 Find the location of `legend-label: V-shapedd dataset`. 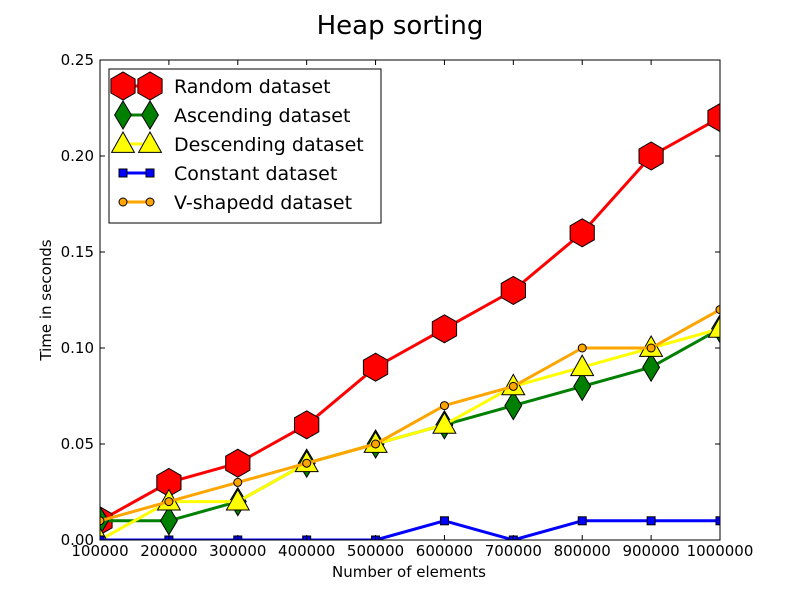

legend-label: V-shapedd dataset is located at coordinates (263, 203).